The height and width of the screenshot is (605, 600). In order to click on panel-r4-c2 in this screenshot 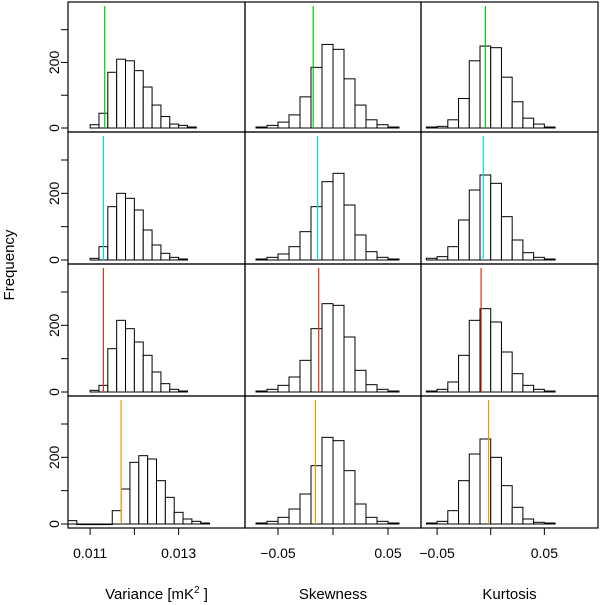, I will do `click(333, 465)`.